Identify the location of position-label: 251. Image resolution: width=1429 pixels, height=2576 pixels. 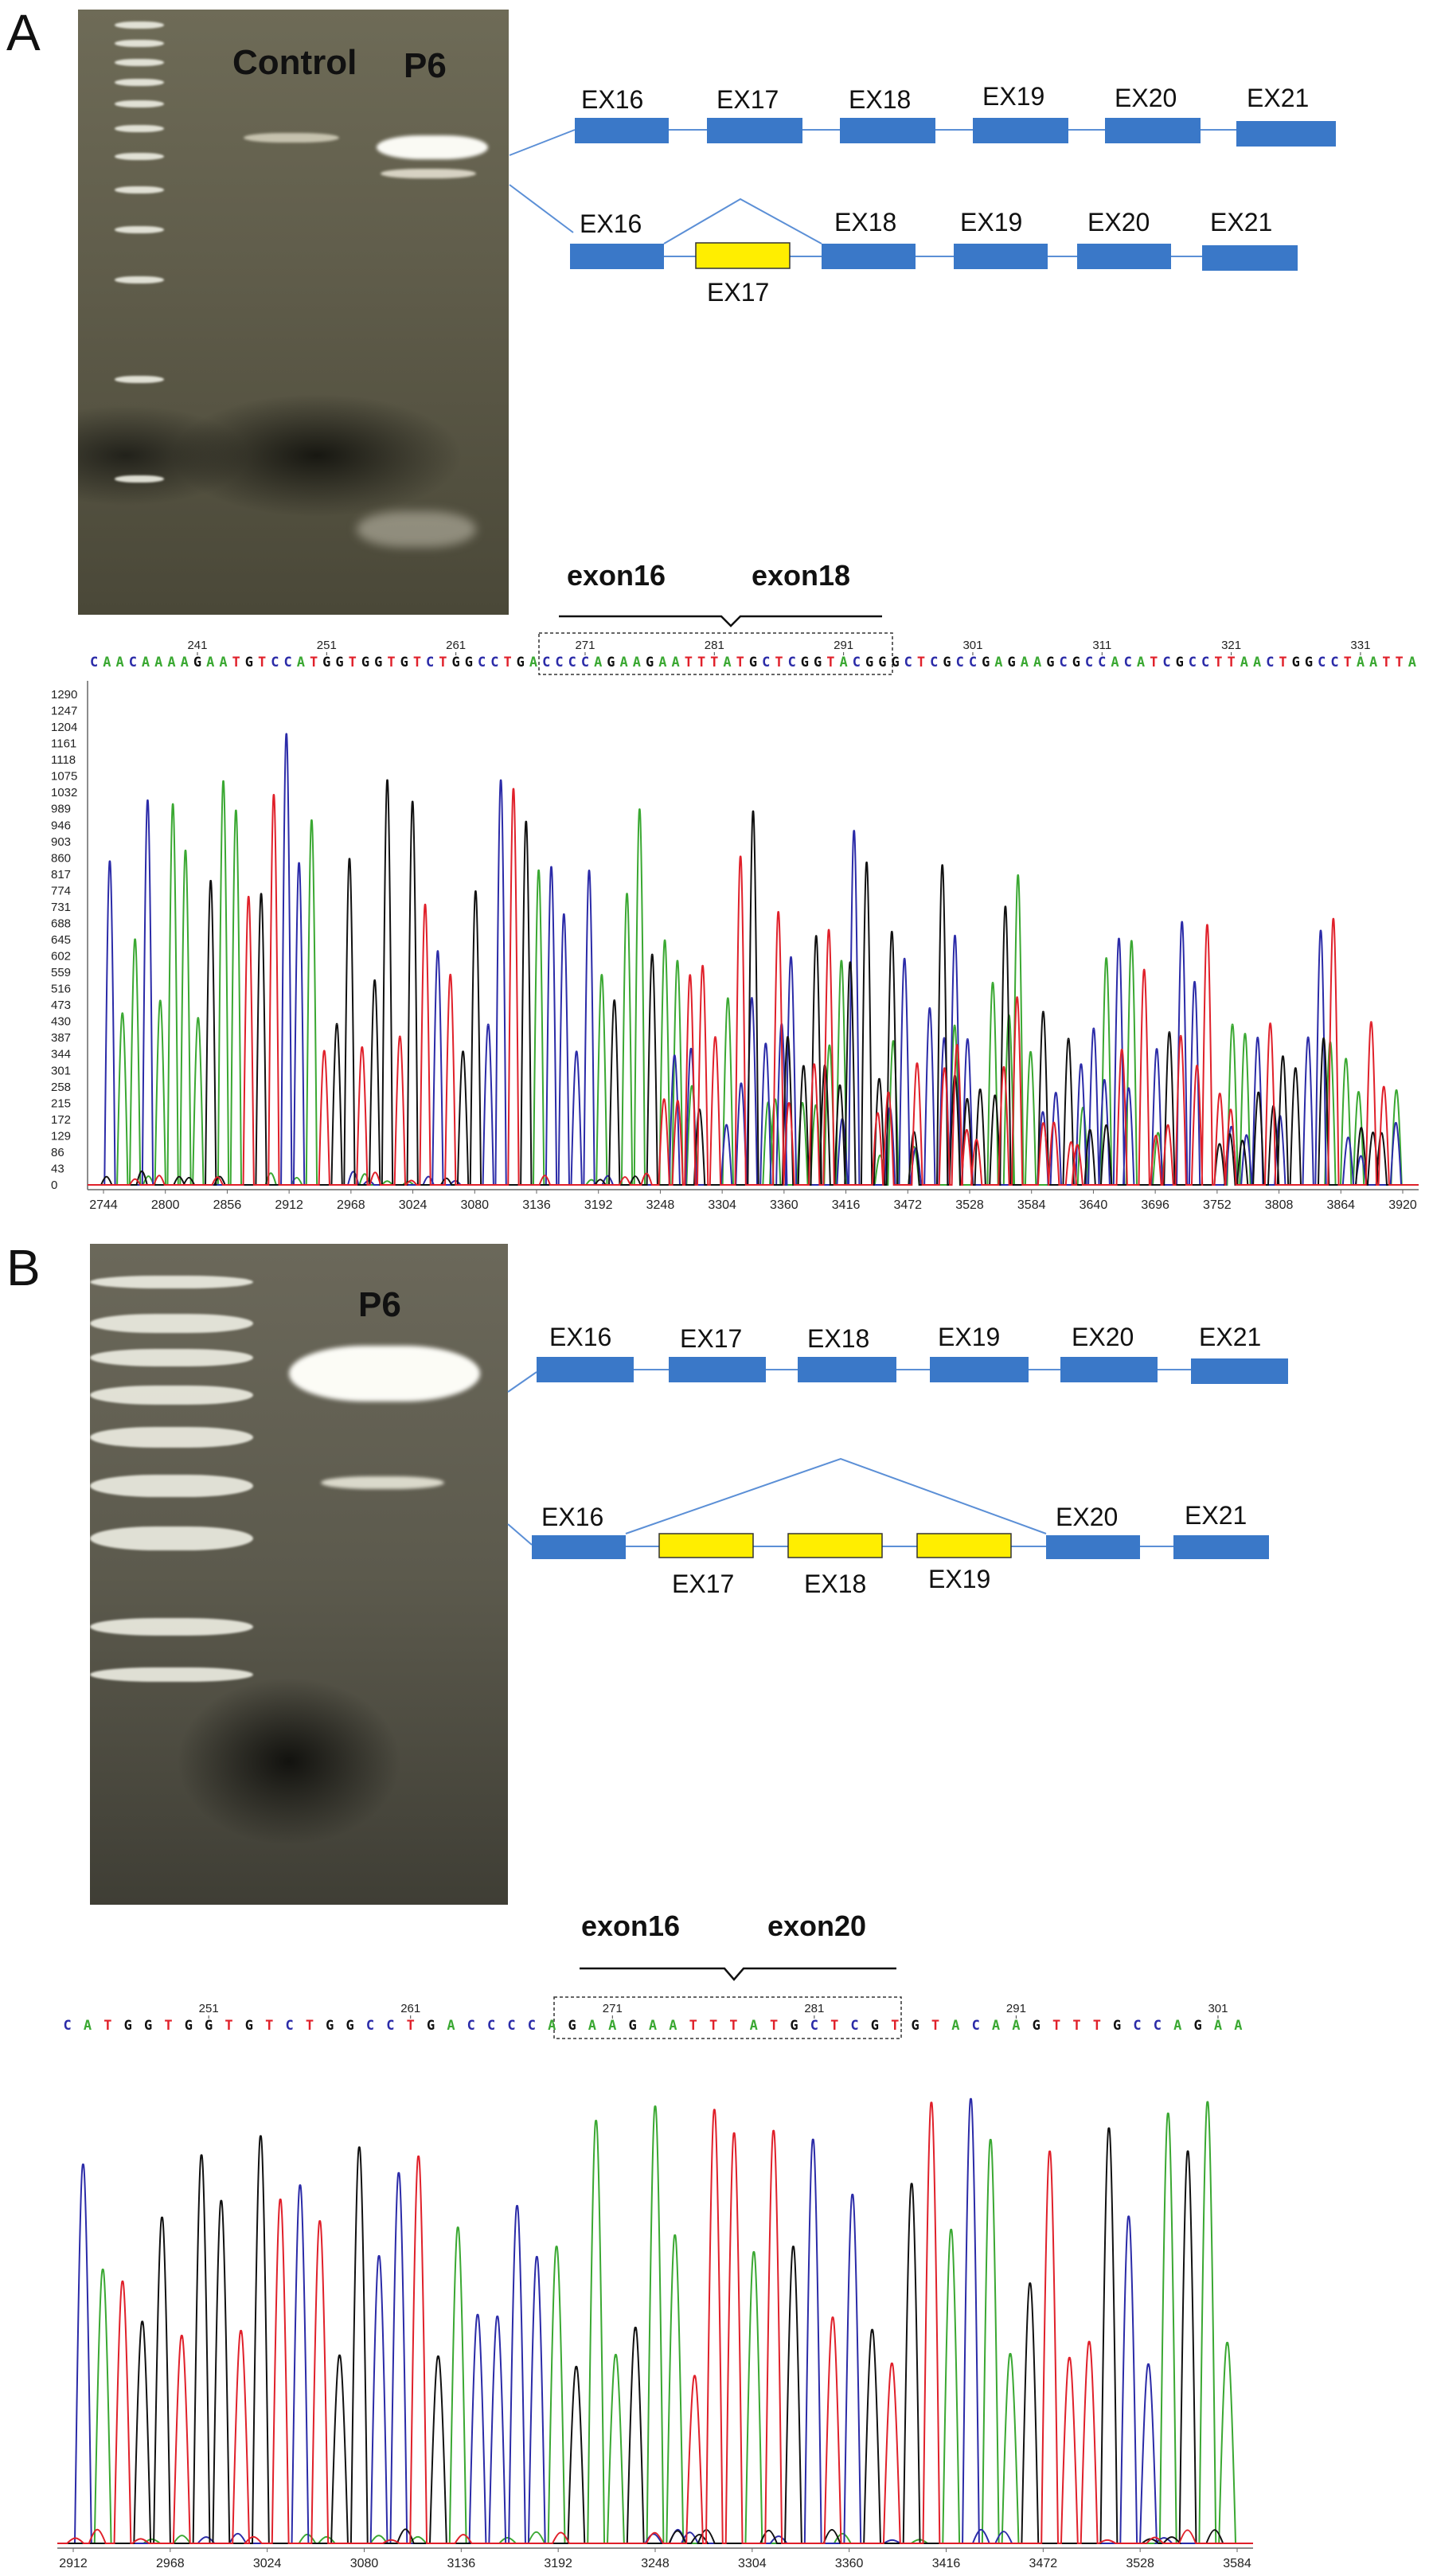
(209, 2008).